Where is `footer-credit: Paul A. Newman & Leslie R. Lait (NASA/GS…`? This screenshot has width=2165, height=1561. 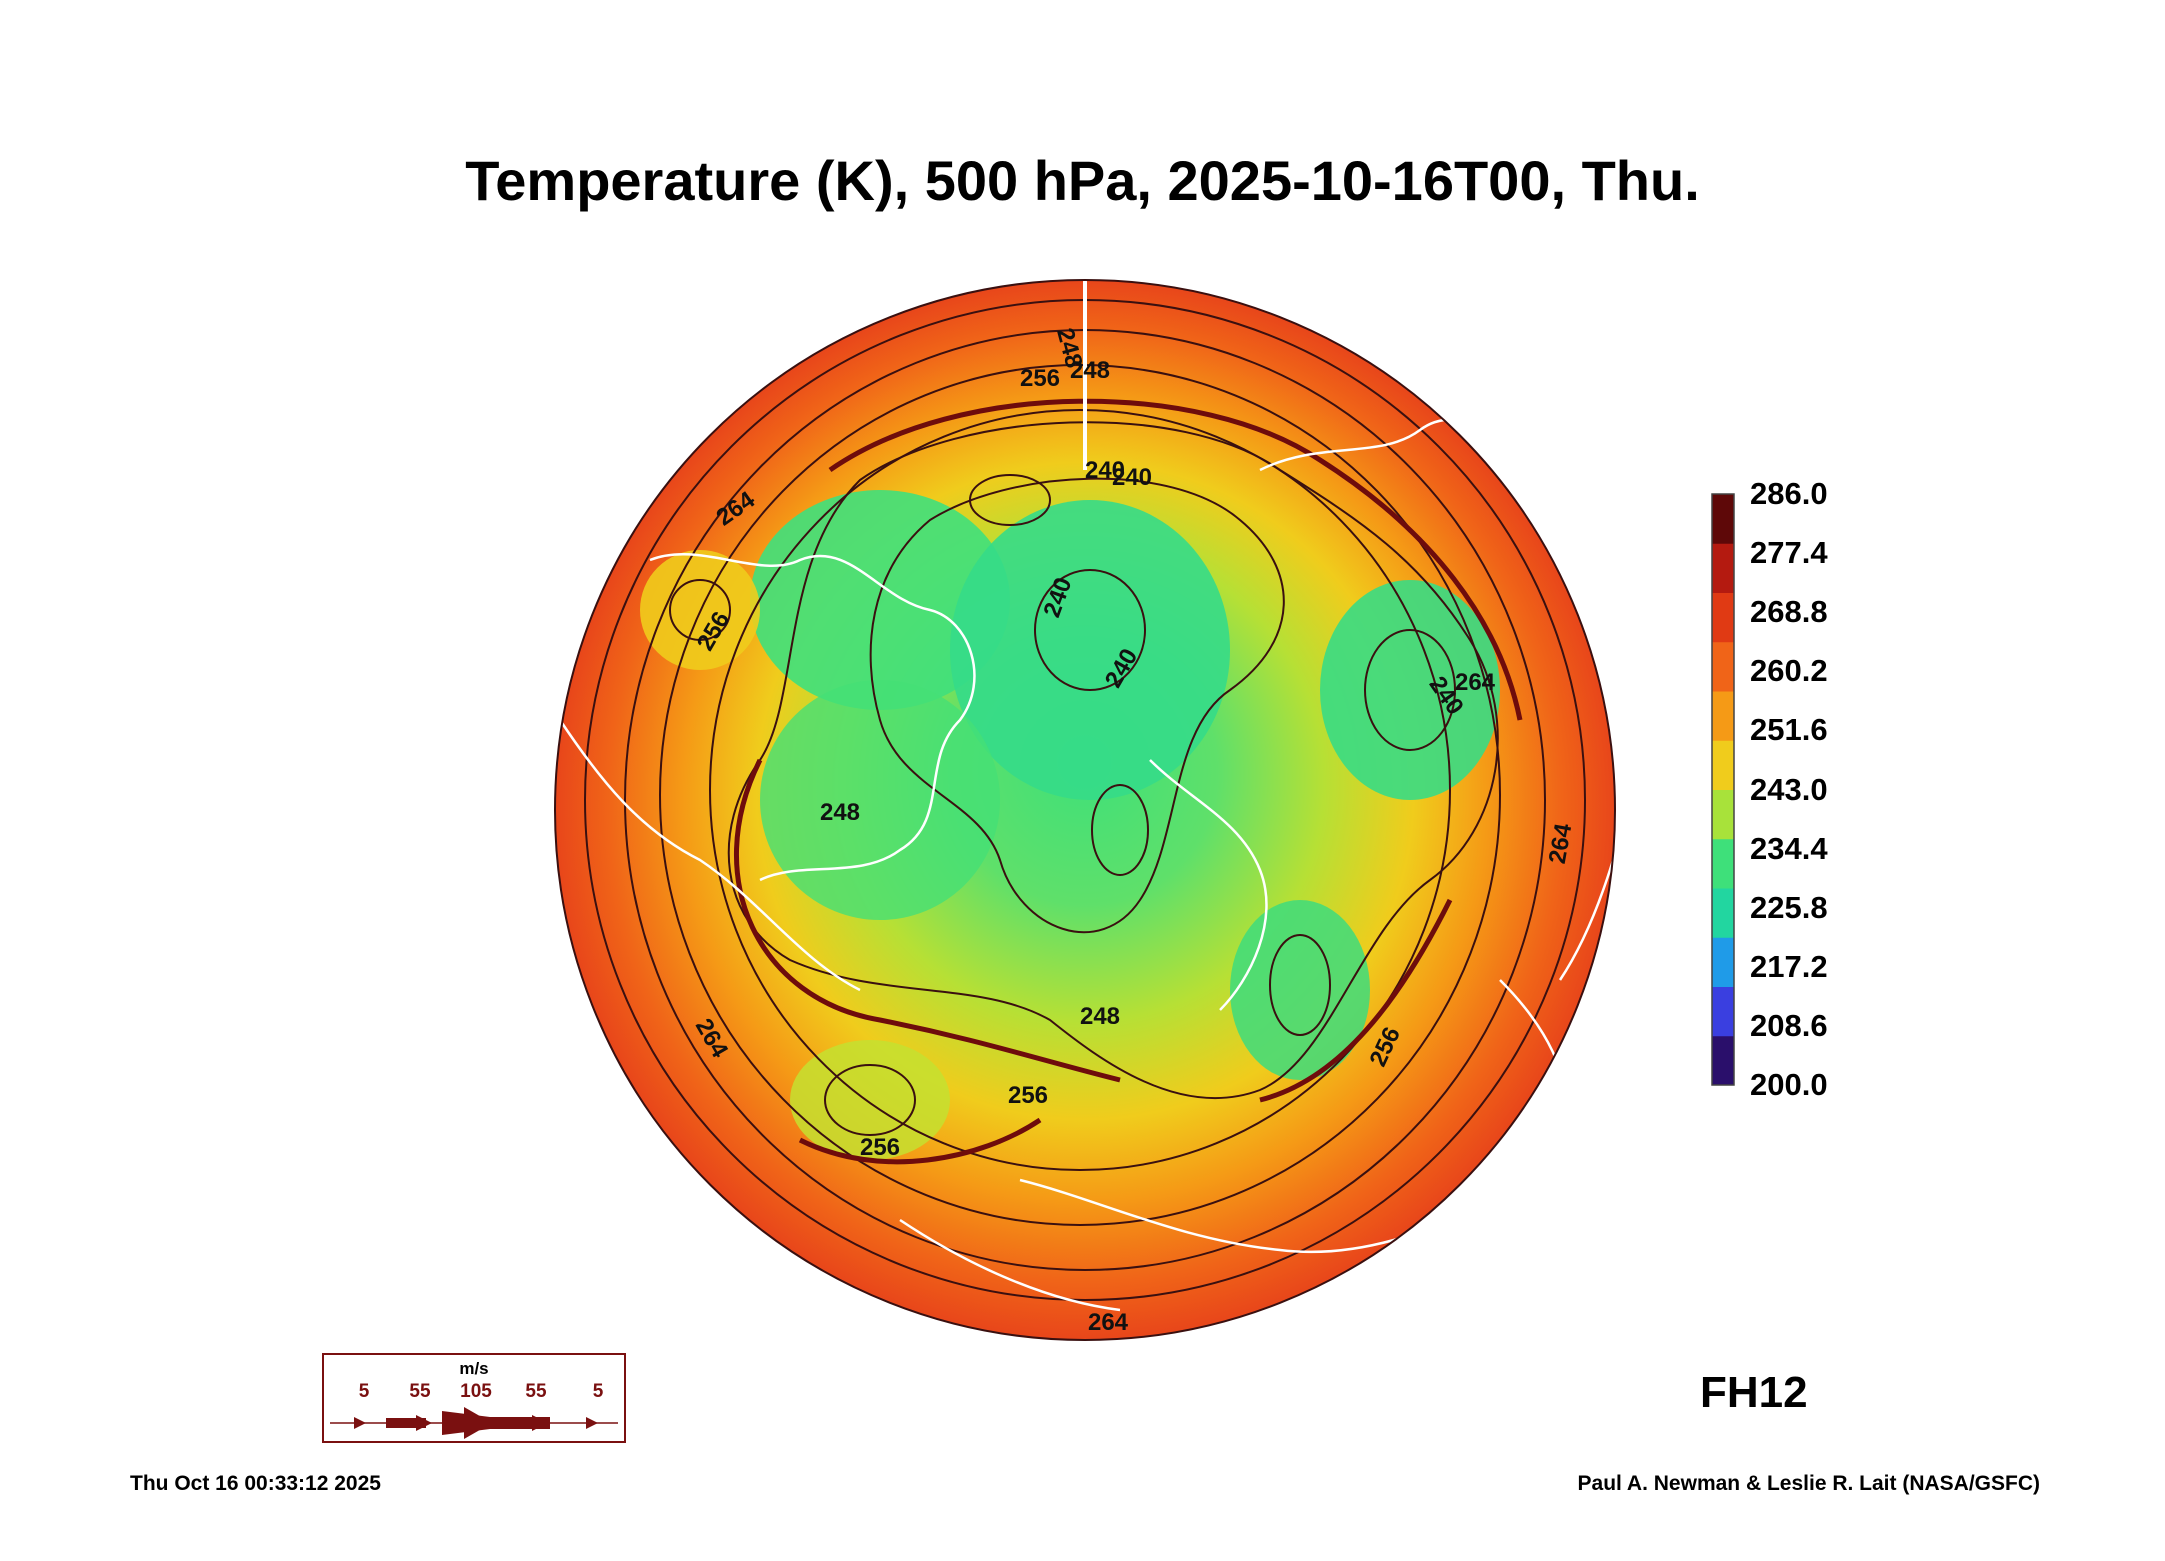 footer-credit: Paul A. Newman & Leslie R. Lait (NASA/GS… is located at coordinates (1808, 1483).